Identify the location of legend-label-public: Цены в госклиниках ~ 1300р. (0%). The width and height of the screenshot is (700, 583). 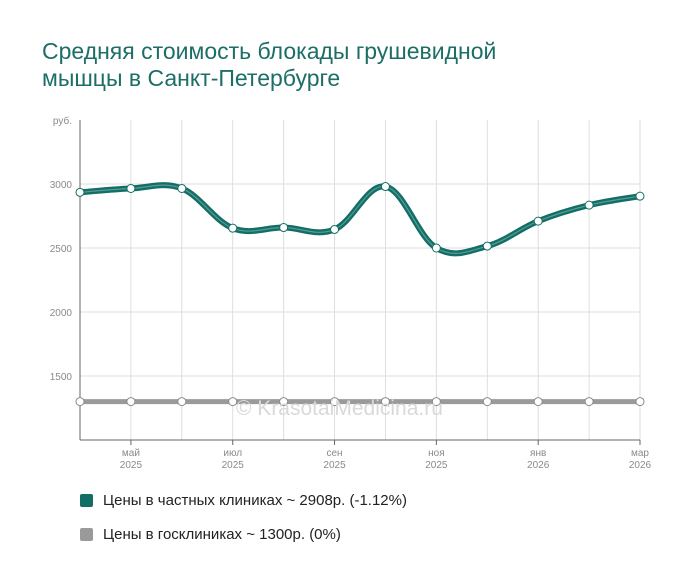
(222, 534).